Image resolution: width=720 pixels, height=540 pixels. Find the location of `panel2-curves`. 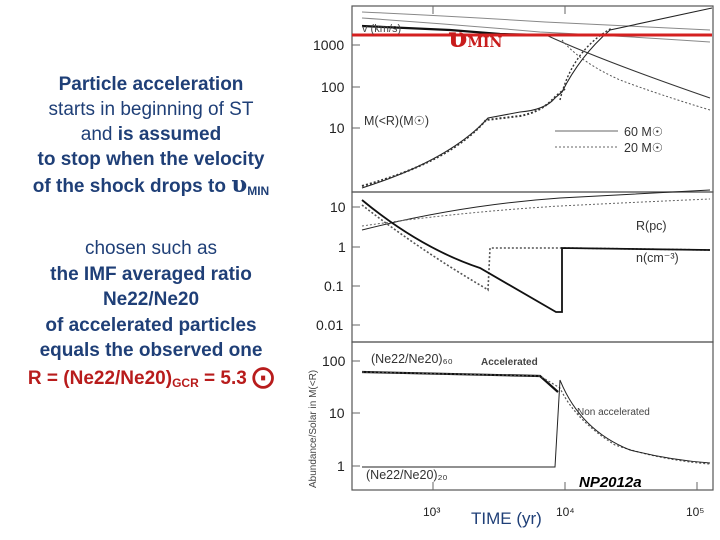

panel2-curves is located at coordinates (536, 251).